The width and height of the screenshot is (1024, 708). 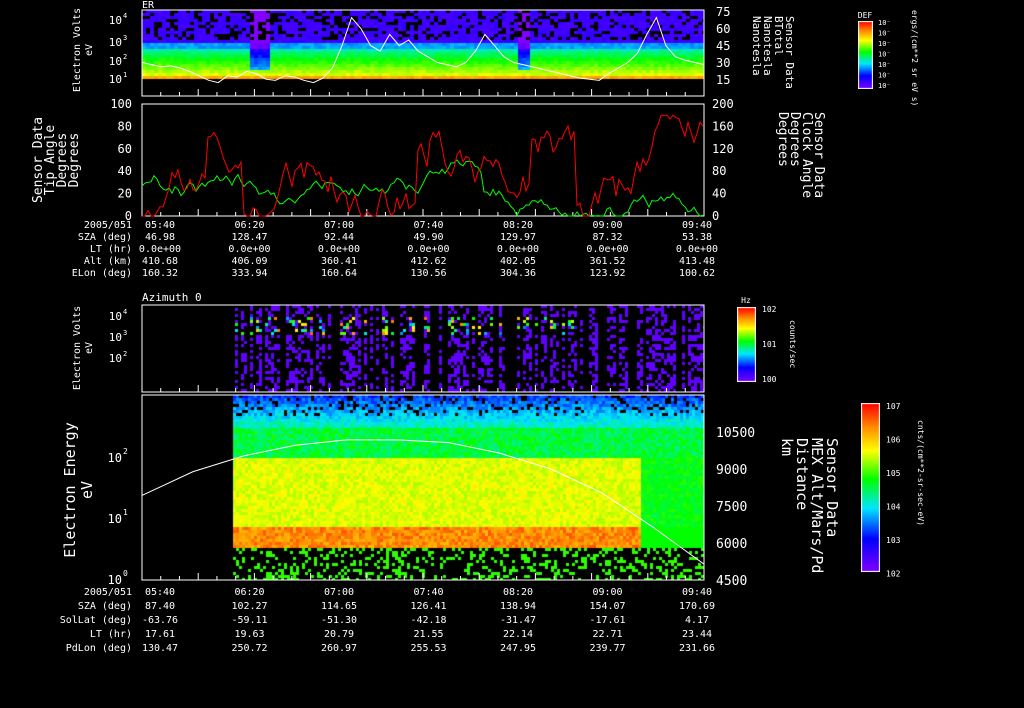 I want to click on er-panel-frame, so click(x=423, y=53).